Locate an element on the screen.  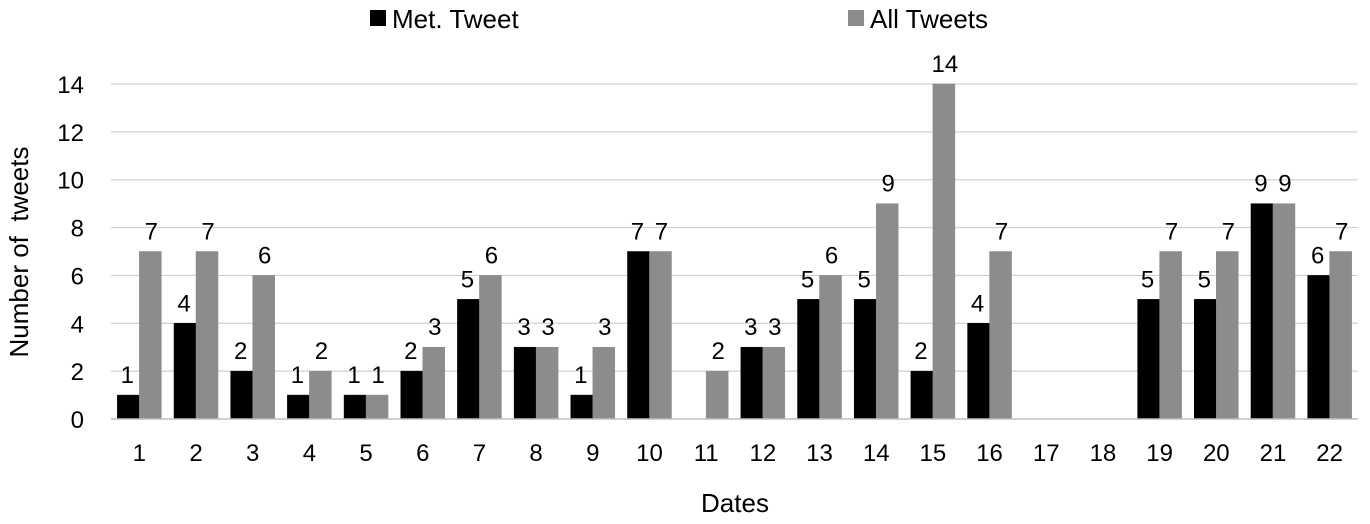
y-tick-label: 6 is located at coordinates (77, 276).